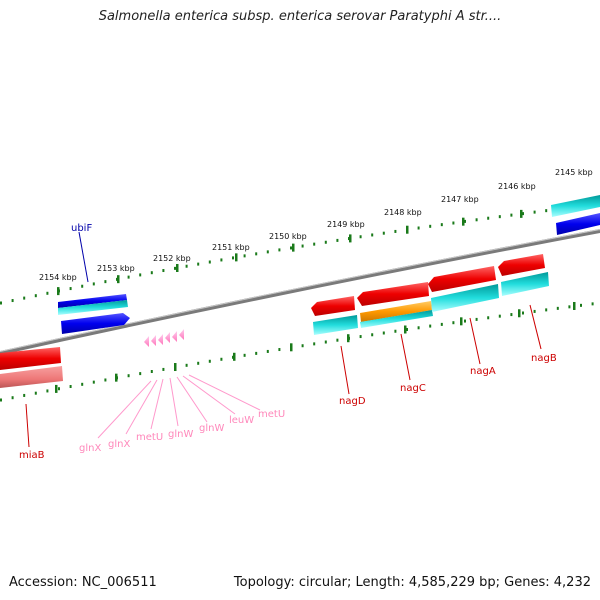  What do you see at coordinates (396, 311) in the screenshot?
I see `gene-nagC-orange-band` at bounding box center [396, 311].